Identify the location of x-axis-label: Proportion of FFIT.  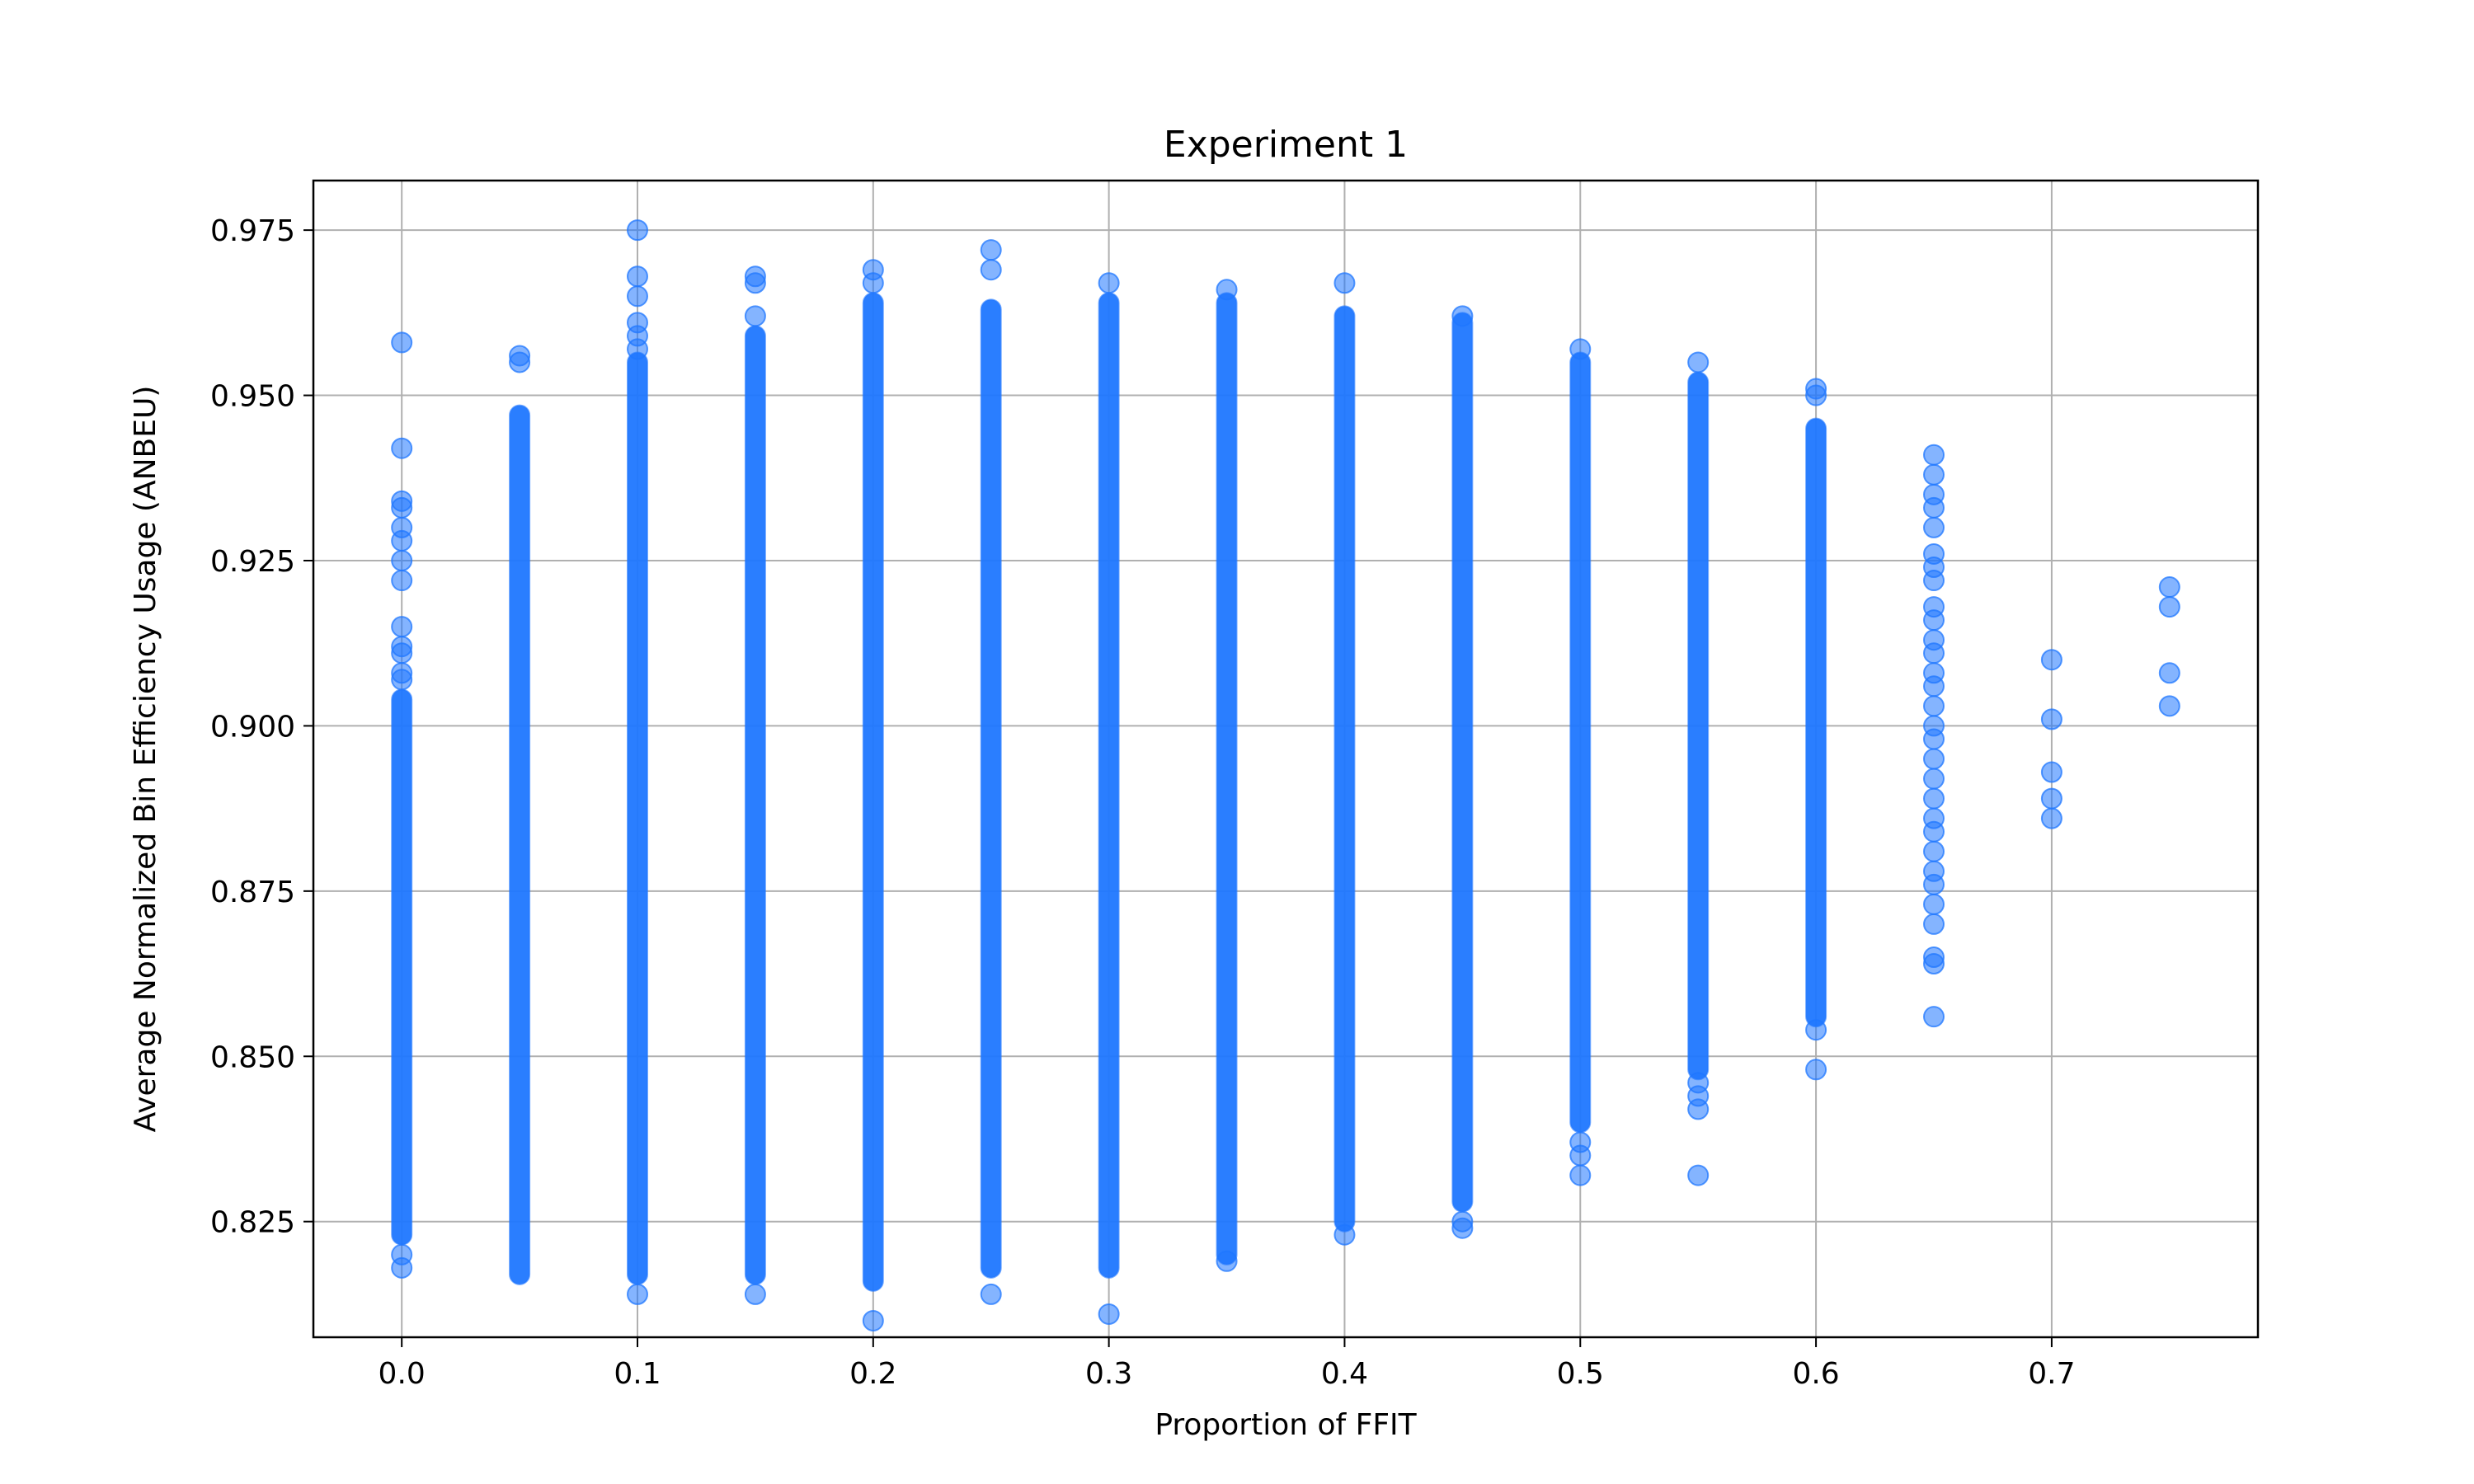
(1286, 1425).